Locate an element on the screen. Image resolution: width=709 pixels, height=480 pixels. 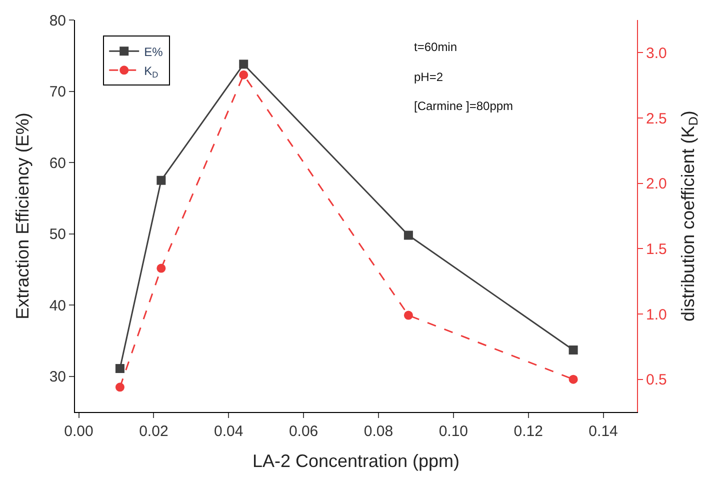
annotation: [Carmine ]=80ppm is located at coordinates (464, 106).